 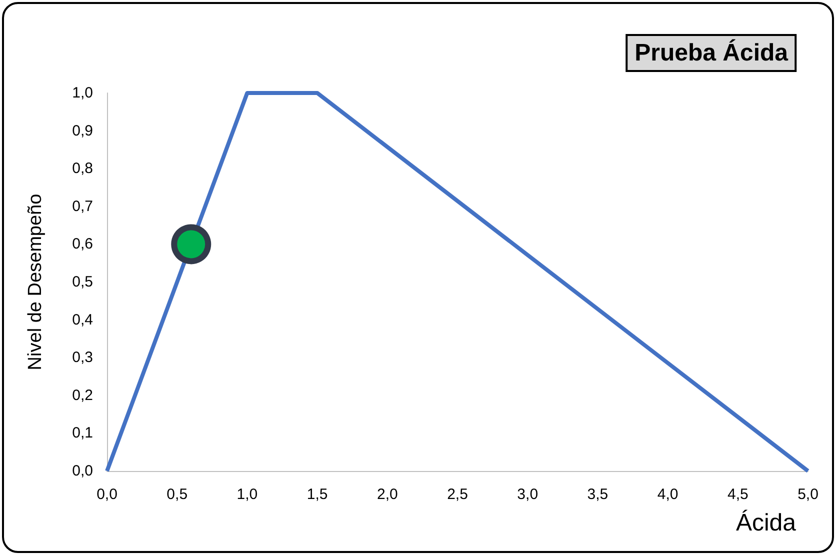 What do you see at coordinates (247, 494) in the screenshot?
I see `x-tick-label: 1,0` at bounding box center [247, 494].